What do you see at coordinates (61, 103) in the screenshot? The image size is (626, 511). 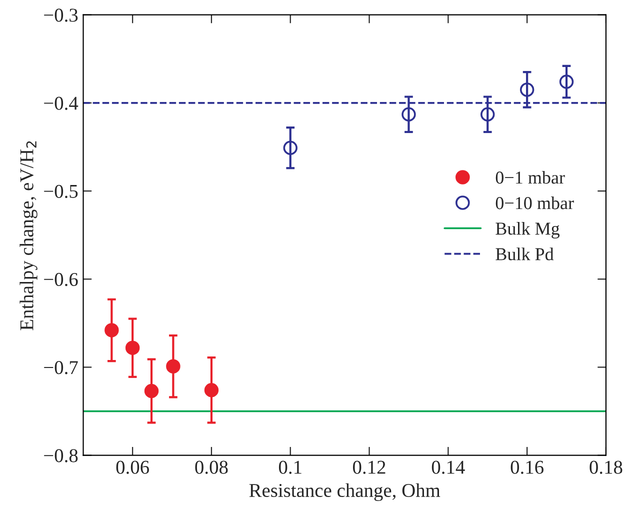 I see `y-tick-label: −0.4` at bounding box center [61, 103].